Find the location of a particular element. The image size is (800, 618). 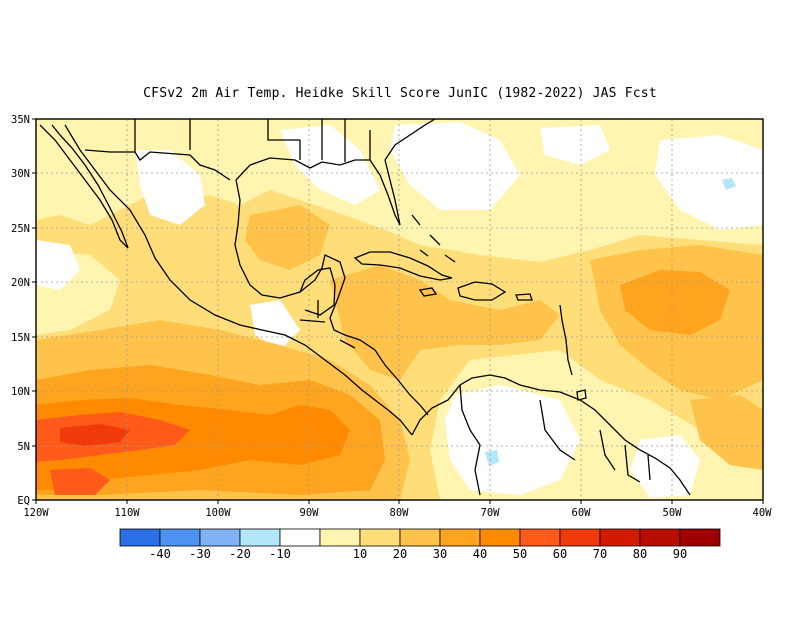

lat-label: 20N is located at coordinates (20, 283).